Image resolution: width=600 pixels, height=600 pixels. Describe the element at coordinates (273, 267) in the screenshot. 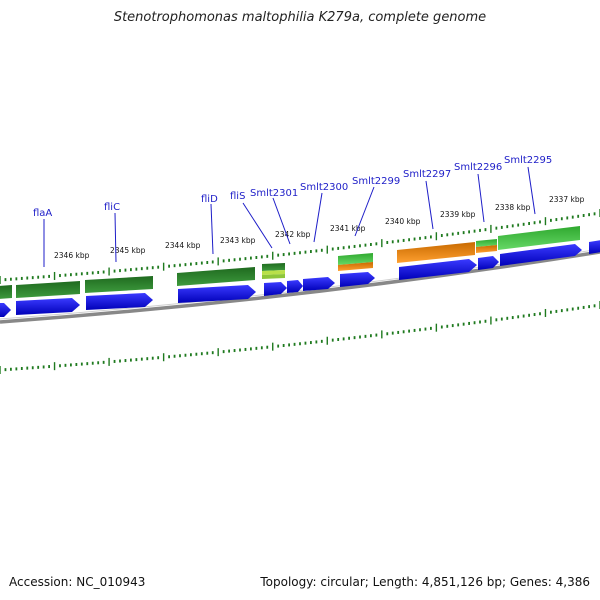

I see `feature-bar-fliS-a` at that location.